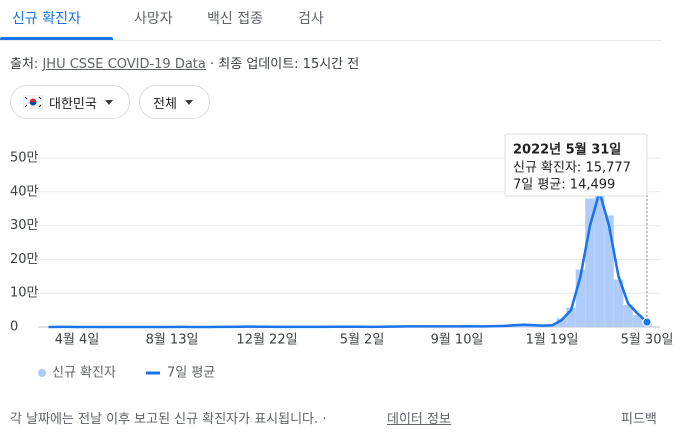 Image resolution: width=697 pixels, height=442 pixels. I want to click on x-tick-label: 1월 19일, so click(552, 340).